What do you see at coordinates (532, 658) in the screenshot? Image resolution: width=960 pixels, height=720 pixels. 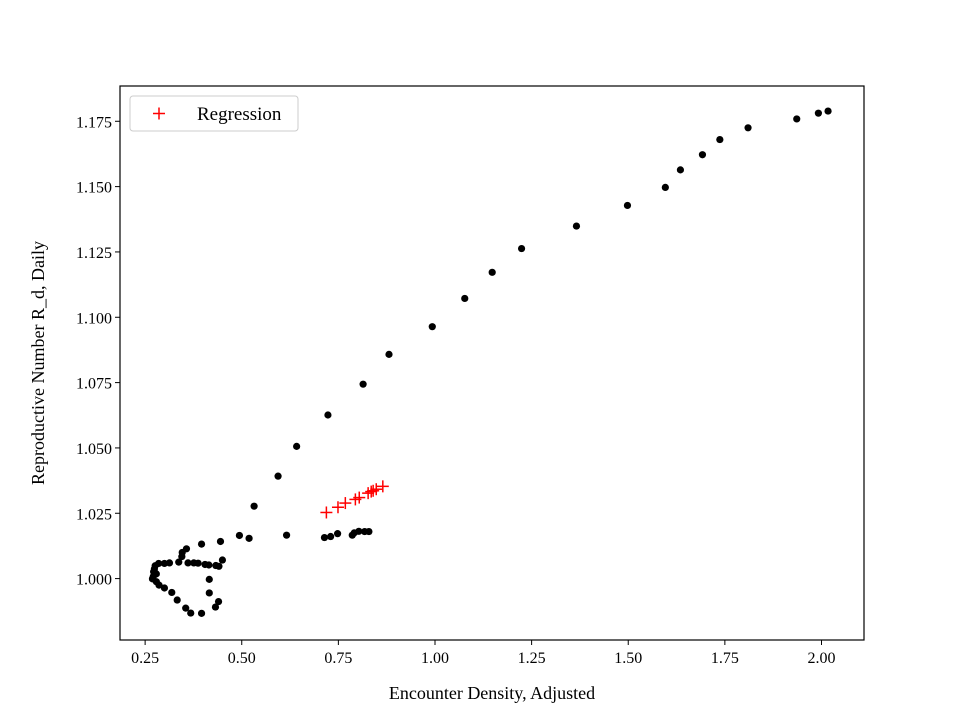 I see `x-tick-label: 1.25` at bounding box center [532, 658].